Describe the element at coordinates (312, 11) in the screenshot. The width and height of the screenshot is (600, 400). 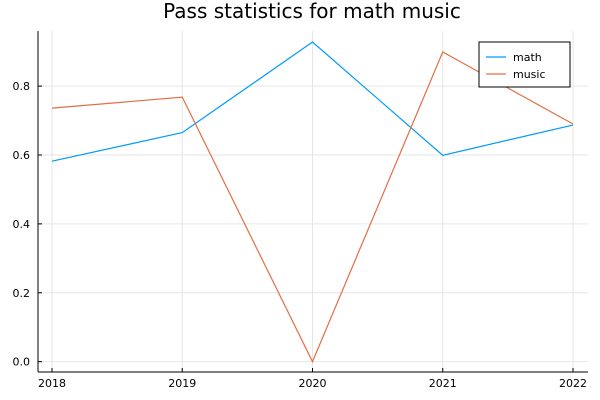
I see `chart-title: Pass statistics for math music` at that location.